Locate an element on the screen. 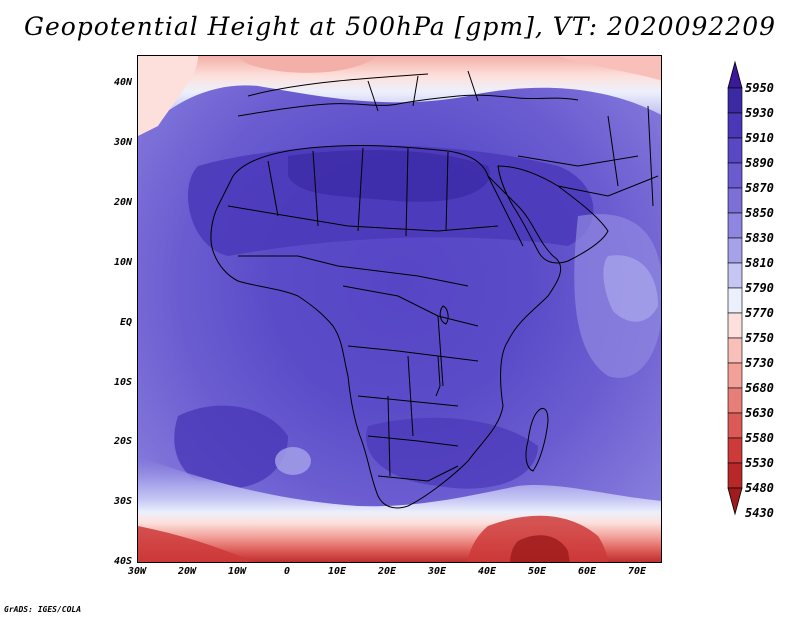 The height and width of the screenshot is (618, 800). lon-label-40e: 40E is located at coordinates (487, 571).